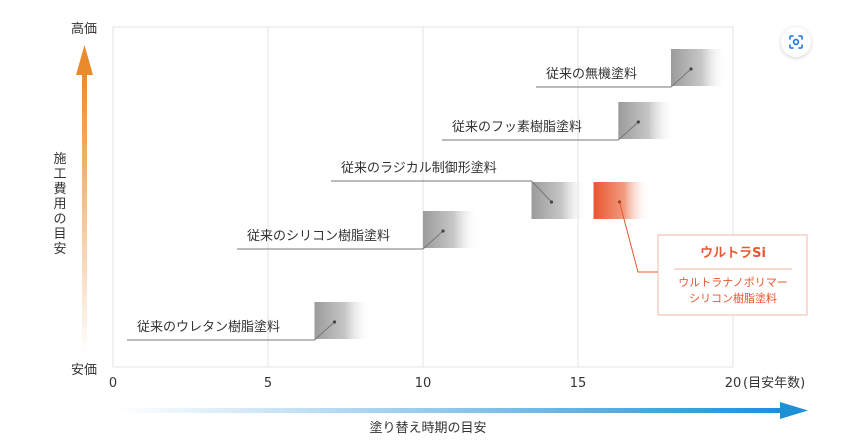 The width and height of the screenshot is (856, 444). I want to click on x-tick-labels: 0 5 10 15 20, so click(425, 383).